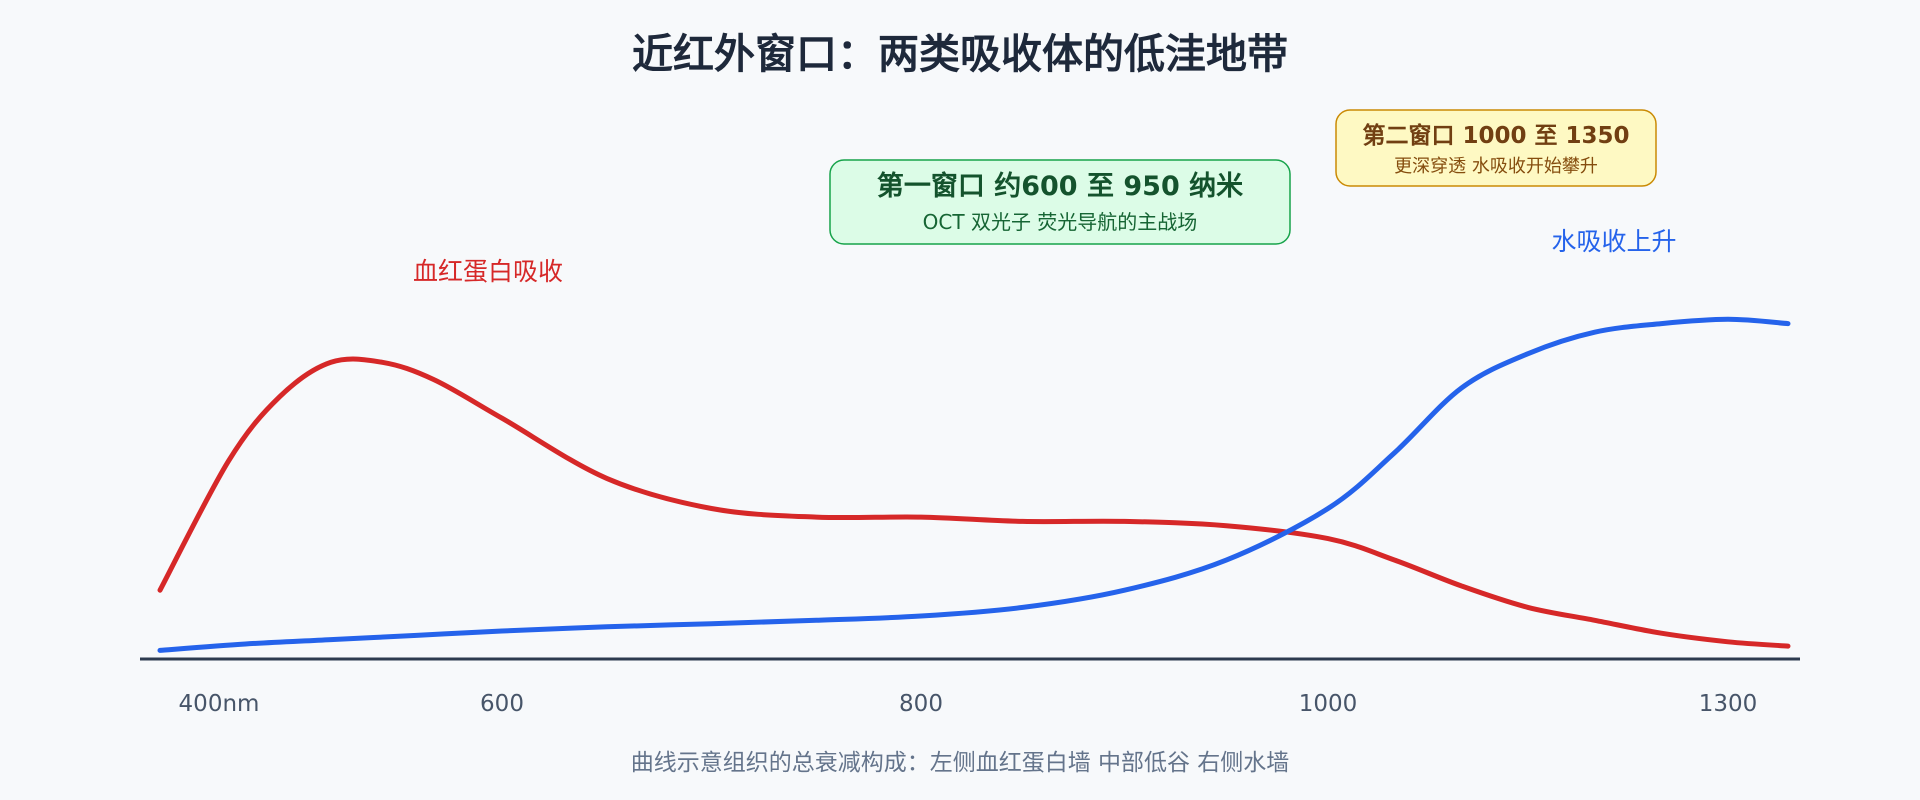 Image resolution: width=1920 pixels, height=800 pixels. Describe the element at coordinates (1060, 222) in the screenshot. I see `first-window-subtitle: OCT 双光子 荧光导航的主战场` at that location.